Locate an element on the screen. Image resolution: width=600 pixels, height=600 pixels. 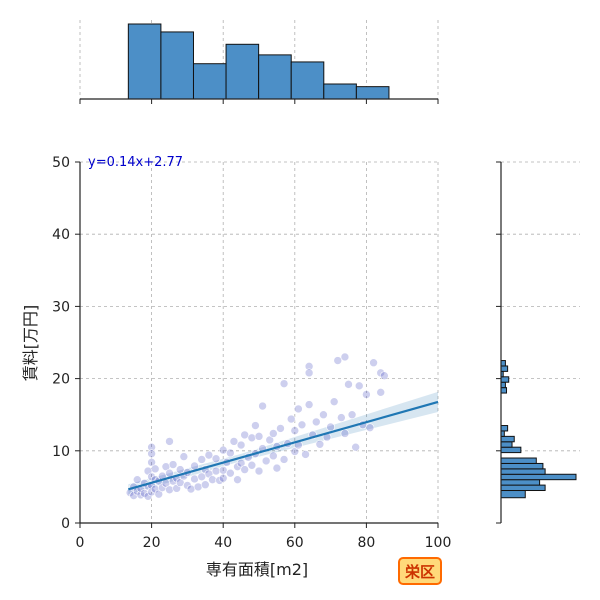
regression-confidence-band is located at coordinates (283, 443).